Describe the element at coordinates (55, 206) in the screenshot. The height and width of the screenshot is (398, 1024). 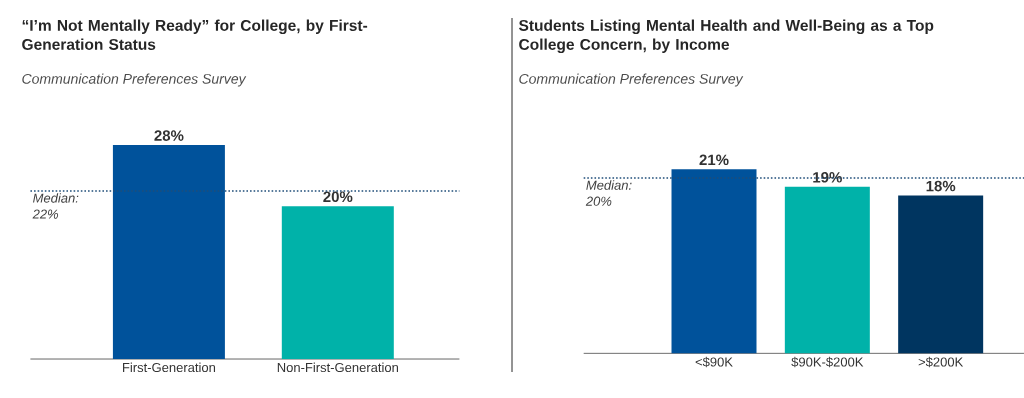
I see `ref-line-label: Median: 22%` at that location.